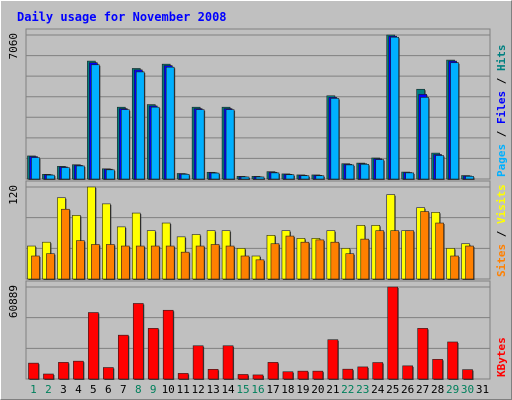 Image resolution: width=512 pixels, height=400 pixels. I want to click on x-tick-label: 13, so click(212, 389).